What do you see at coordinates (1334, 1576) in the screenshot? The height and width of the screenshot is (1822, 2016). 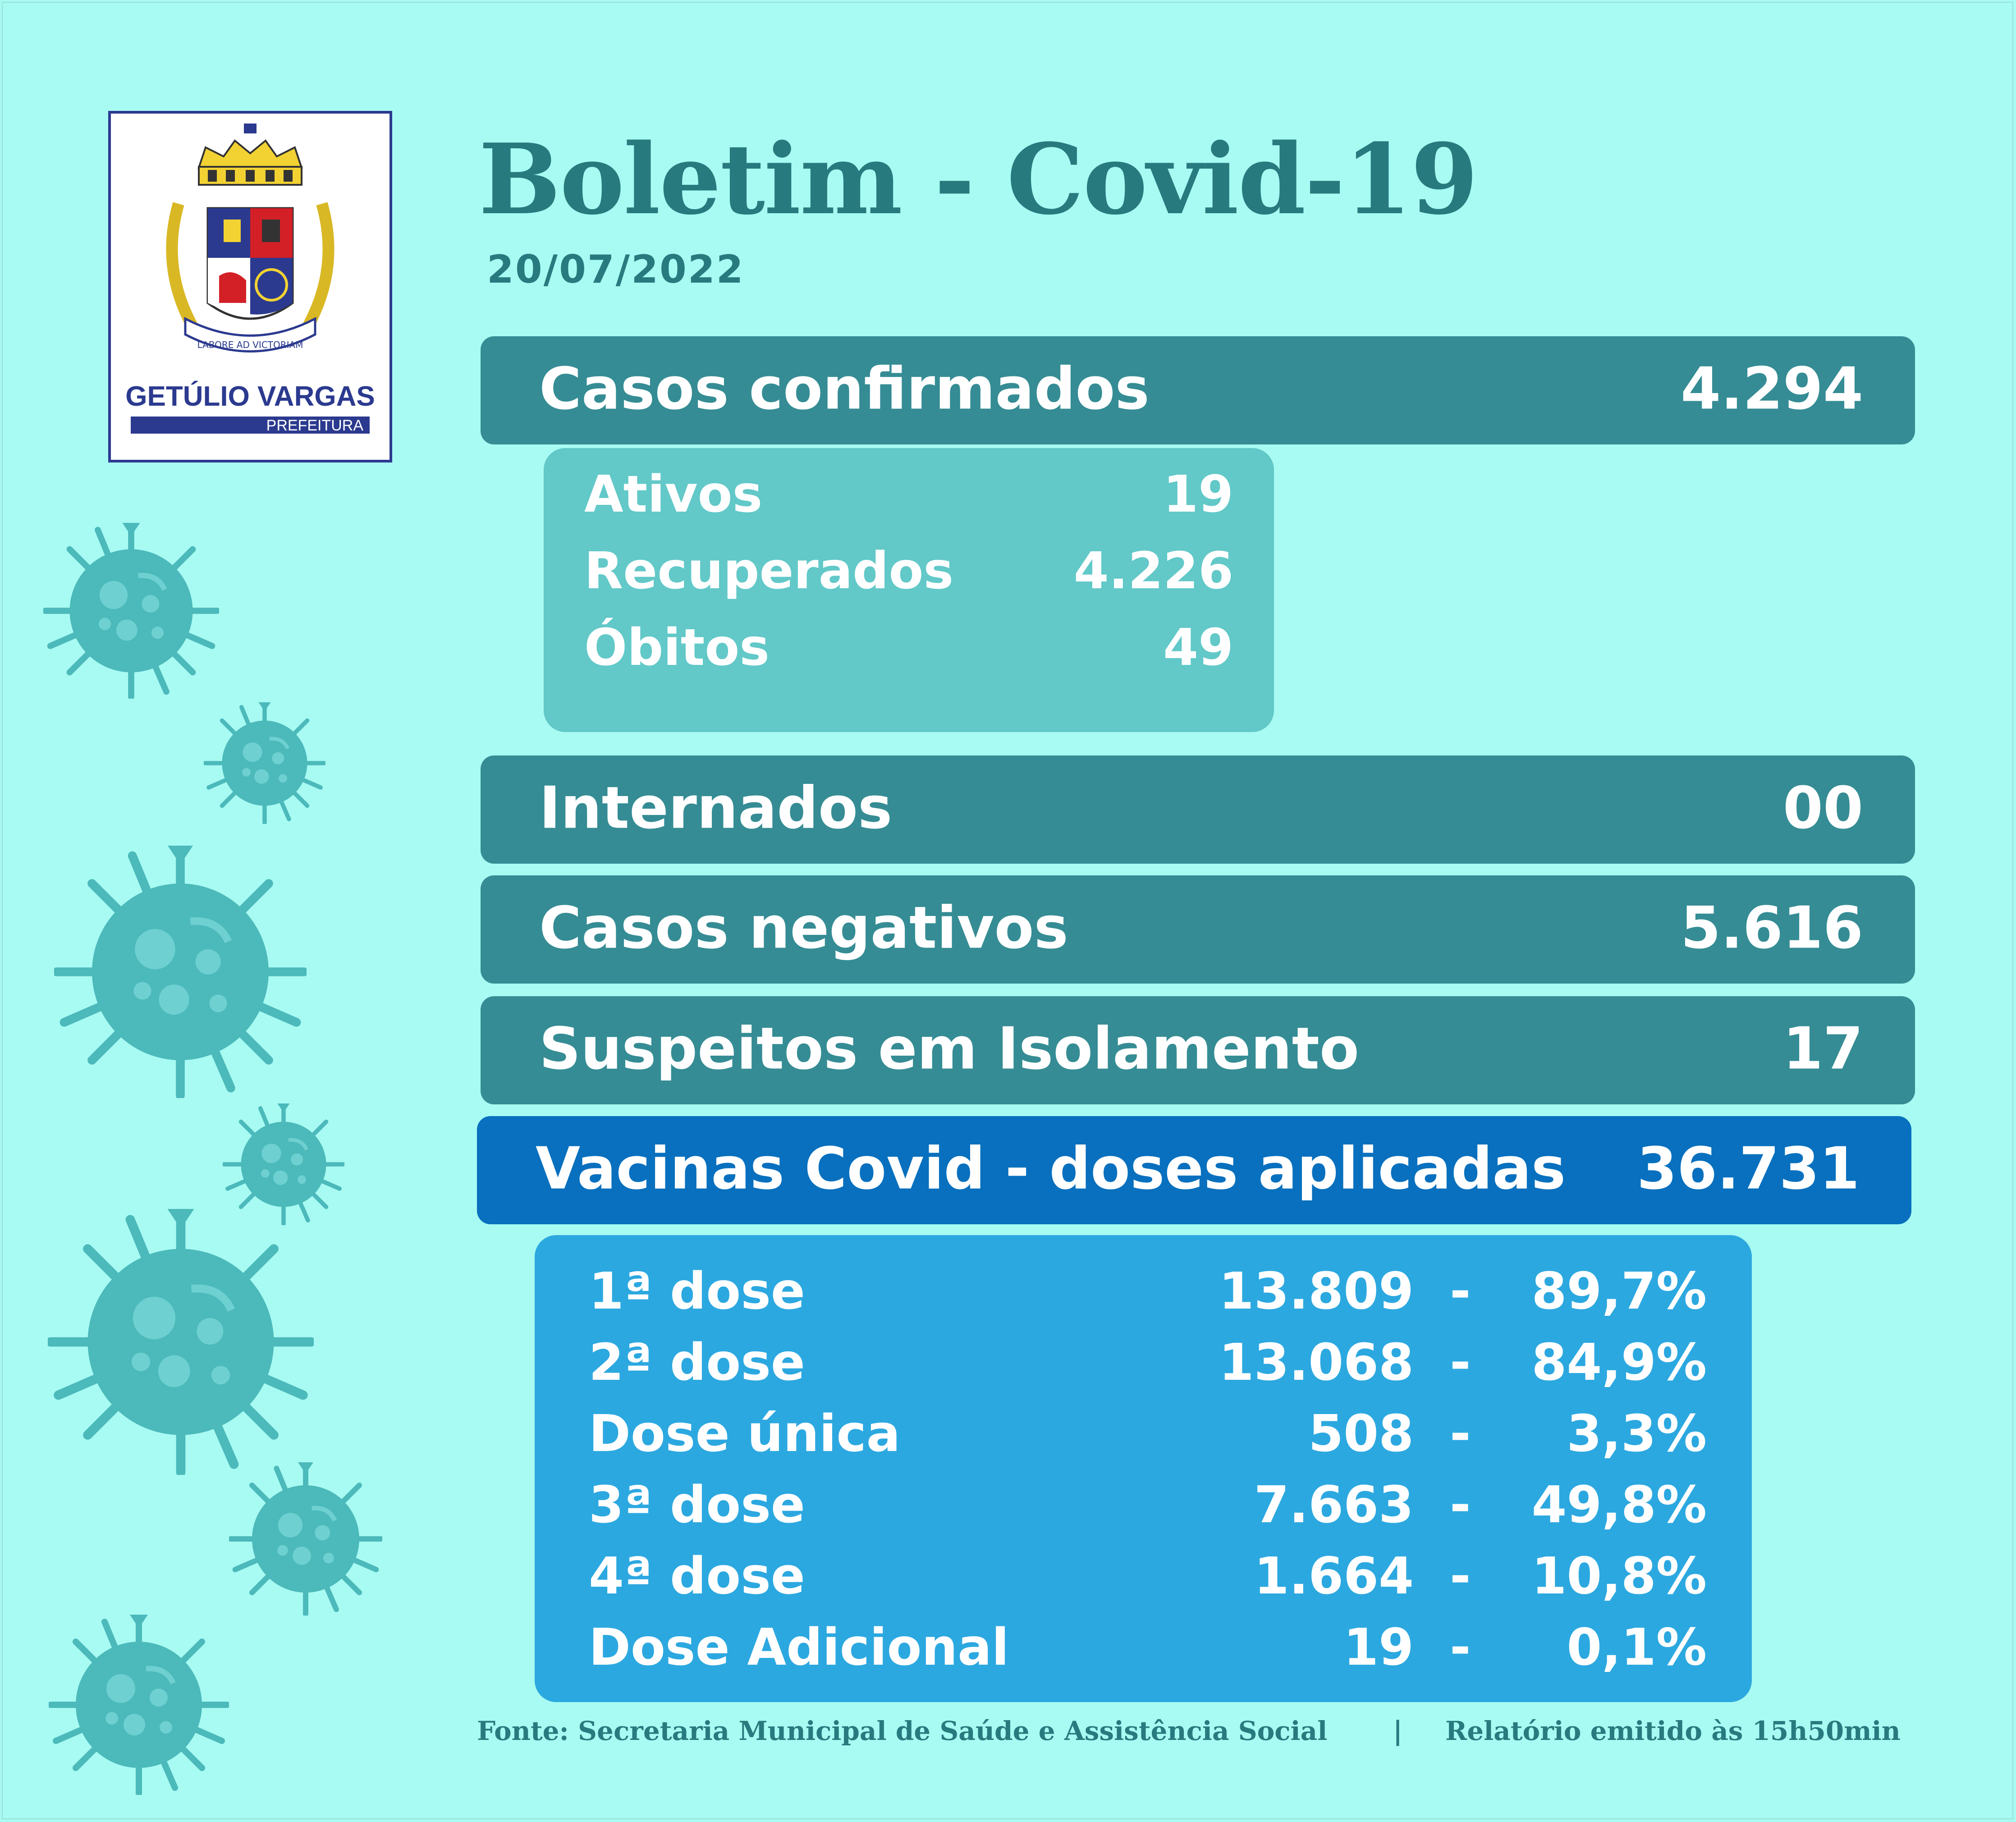 I see `dose-count: 1.664` at bounding box center [1334, 1576].